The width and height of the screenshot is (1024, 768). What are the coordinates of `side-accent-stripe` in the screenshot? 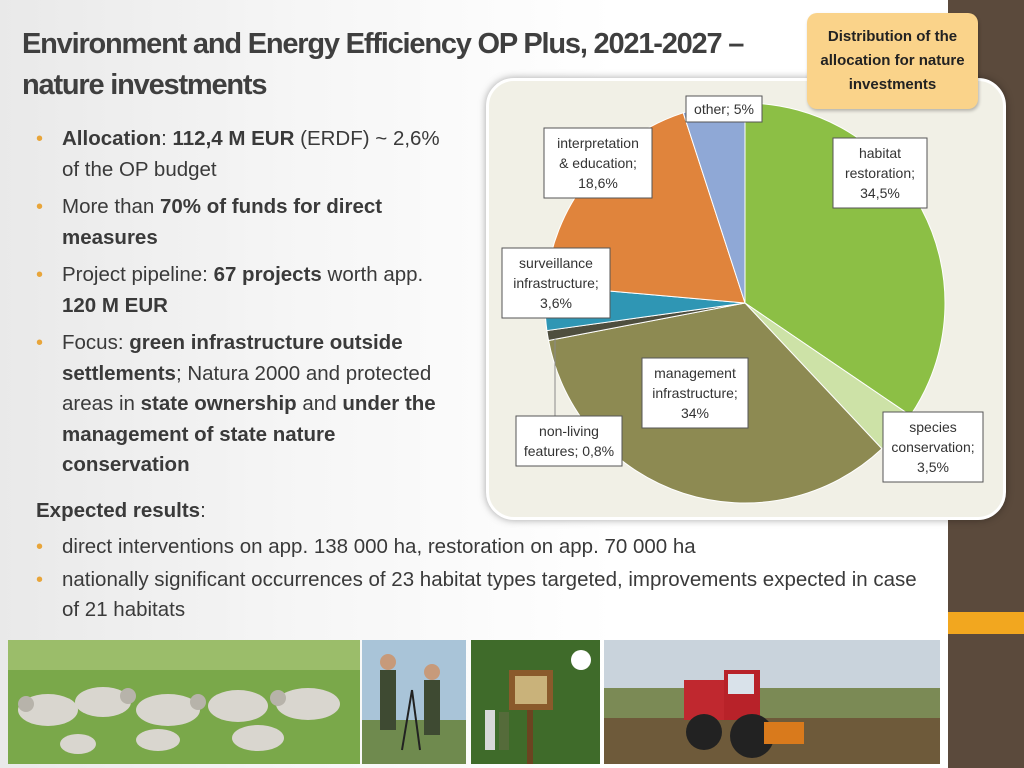 It's located at (986, 623).